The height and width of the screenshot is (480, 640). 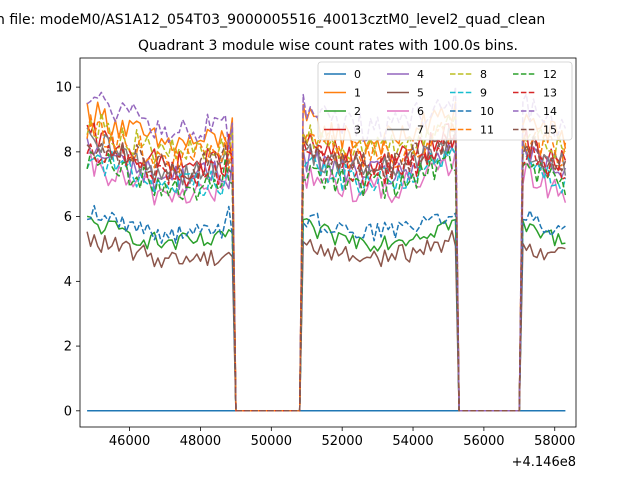 What do you see at coordinates (341, 441) in the screenshot?
I see `x-tick-label: 52000` at bounding box center [341, 441].